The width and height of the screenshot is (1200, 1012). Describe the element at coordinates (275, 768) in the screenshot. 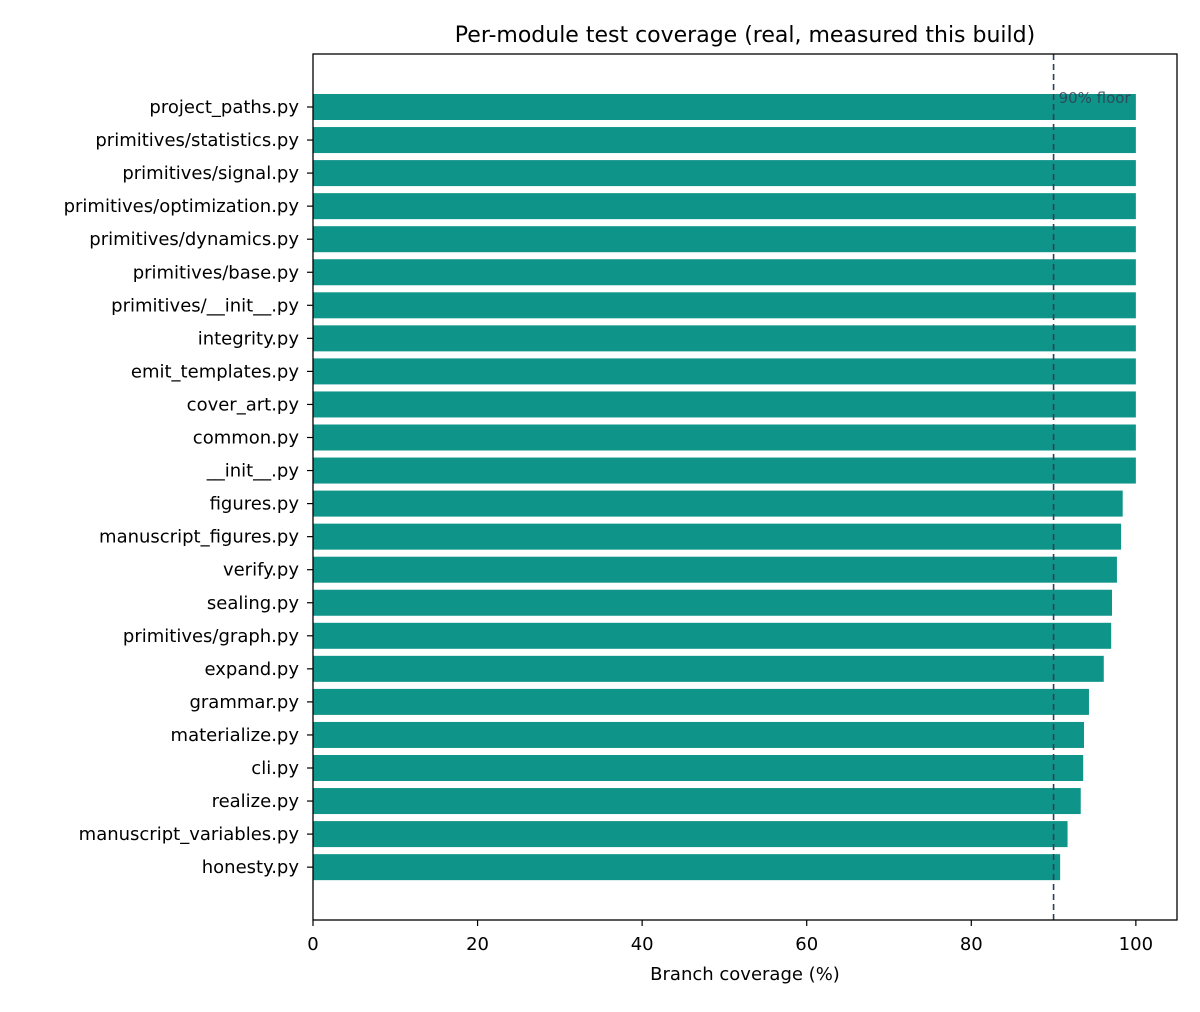

I see `y-tick-label: cli.py` at that location.